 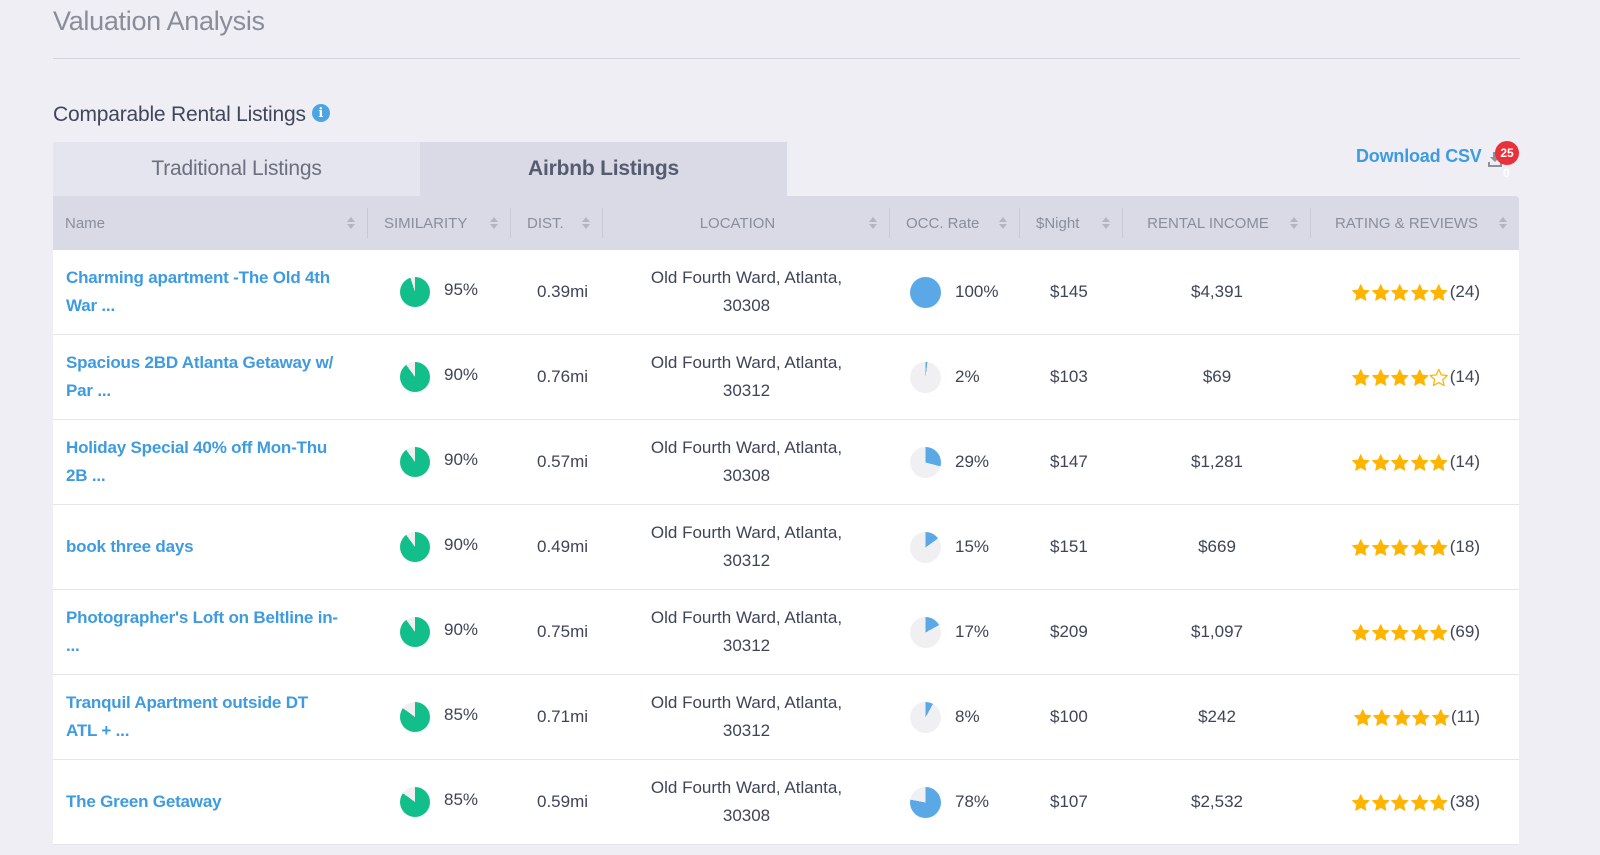 I want to click on cell-occupancy: 29%, so click(x=955, y=462).